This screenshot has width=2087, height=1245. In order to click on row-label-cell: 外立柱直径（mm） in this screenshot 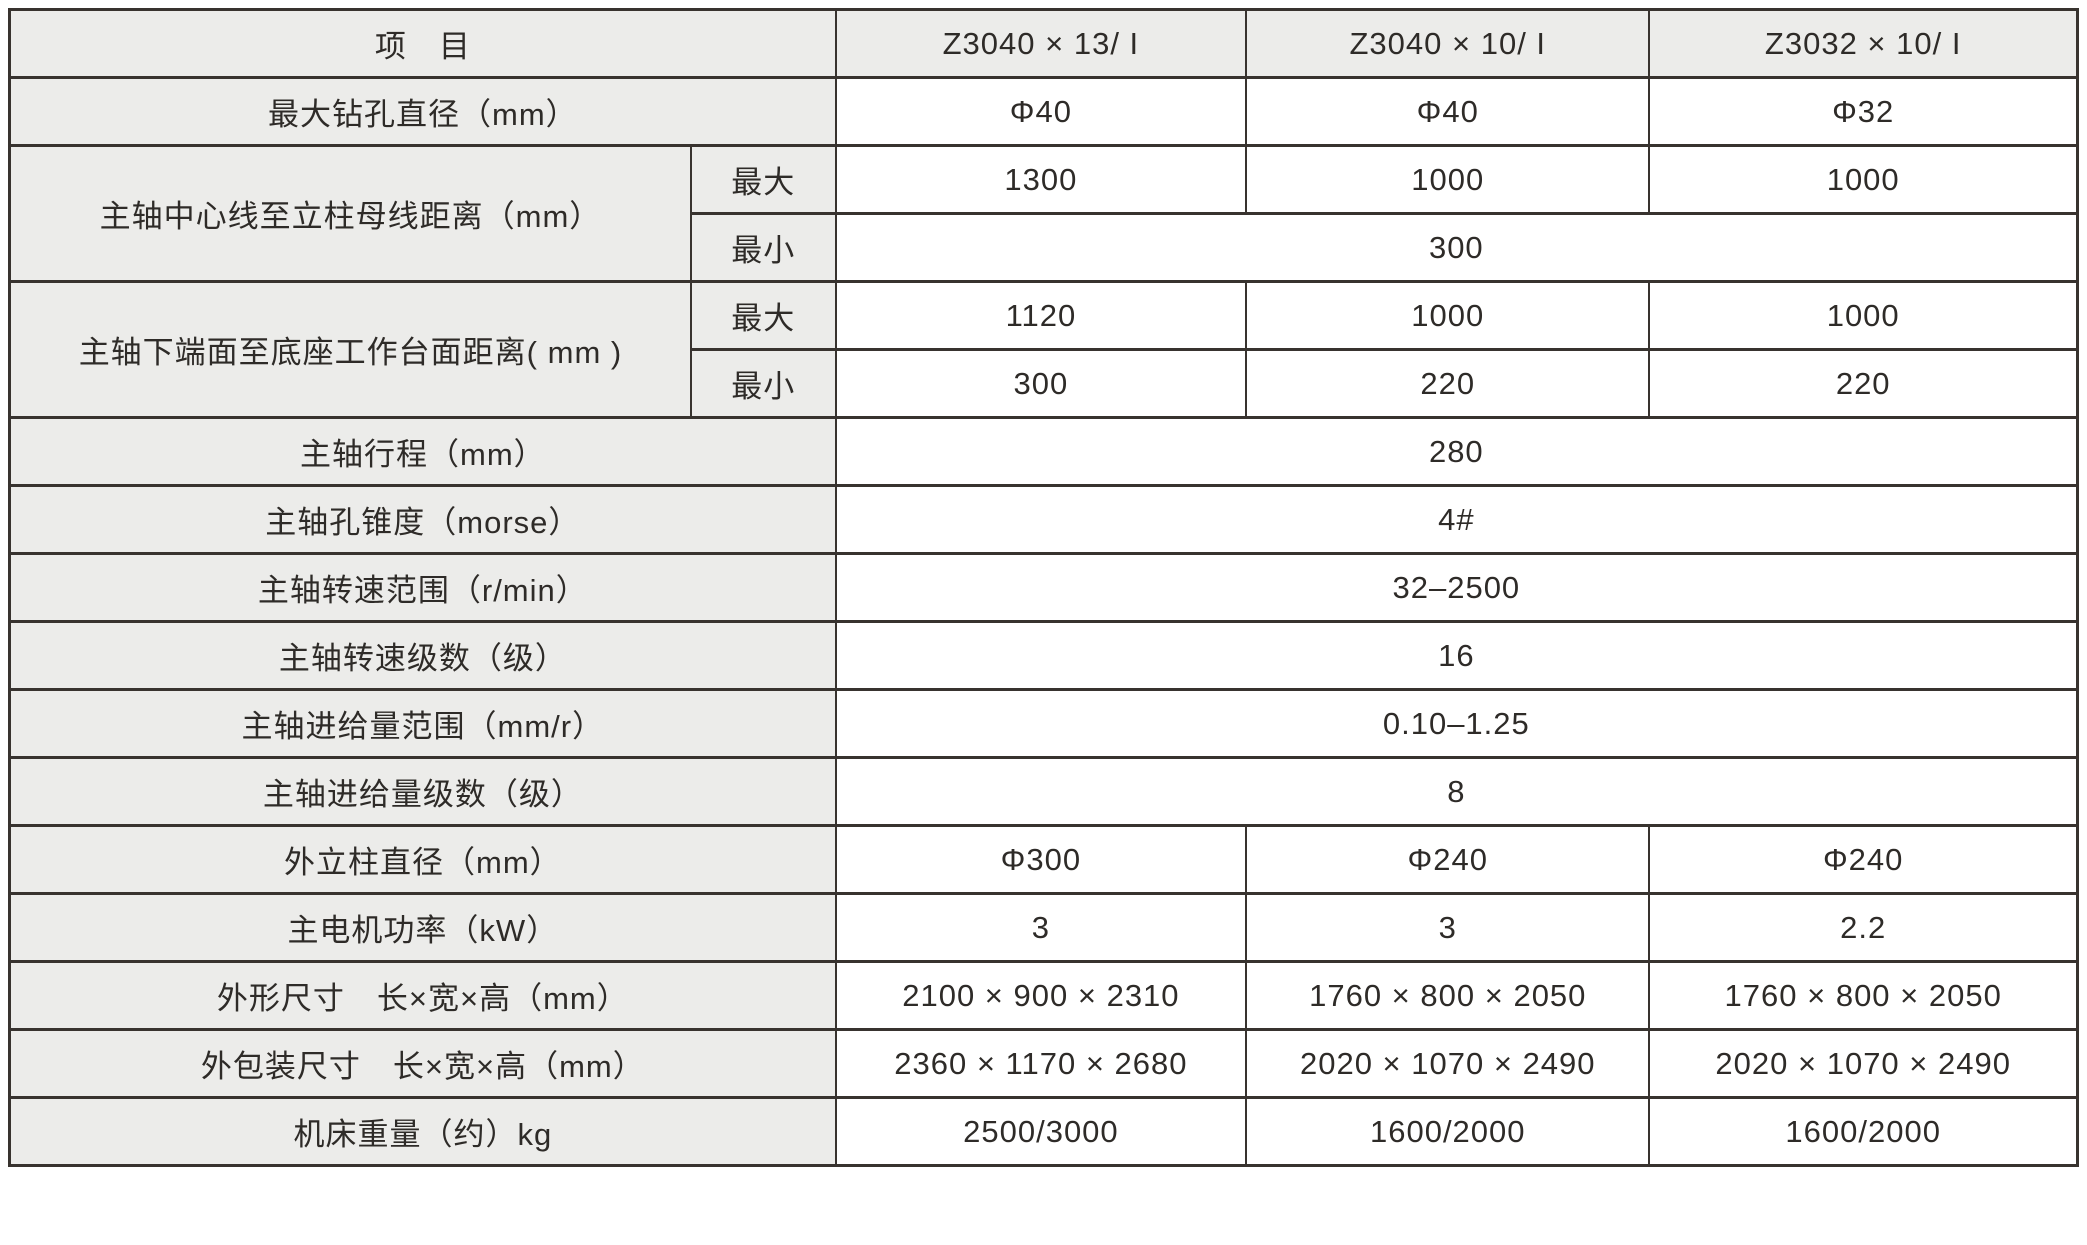, I will do `click(422, 859)`.